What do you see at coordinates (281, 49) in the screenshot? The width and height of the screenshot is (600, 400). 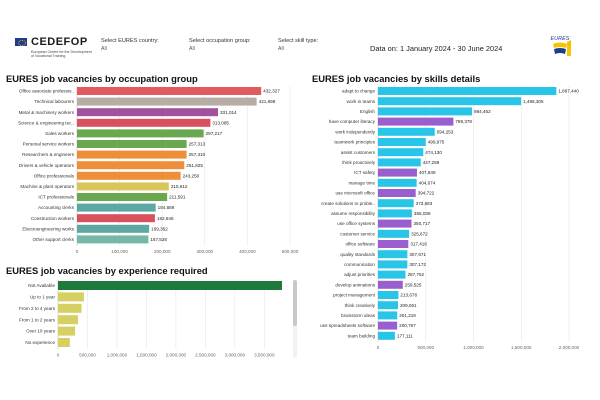 I see `filter-skill-type-value: All` at bounding box center [281, 49].